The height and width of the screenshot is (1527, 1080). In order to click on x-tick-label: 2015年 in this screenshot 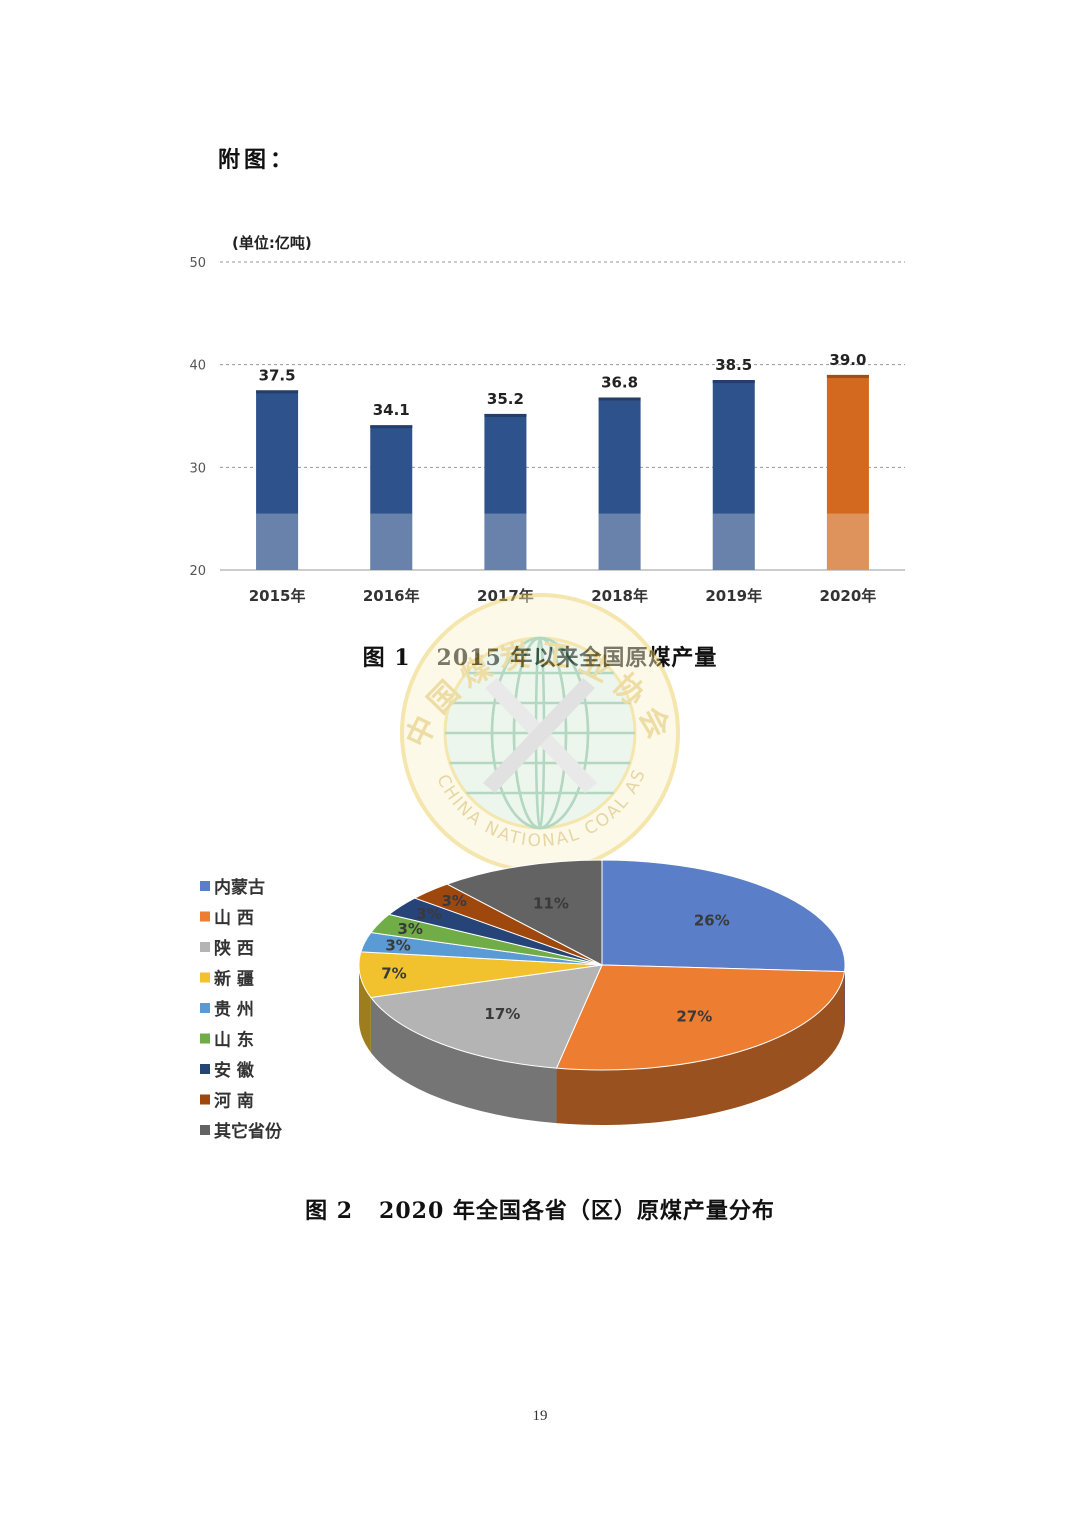, I will do `click(277, 596)`.